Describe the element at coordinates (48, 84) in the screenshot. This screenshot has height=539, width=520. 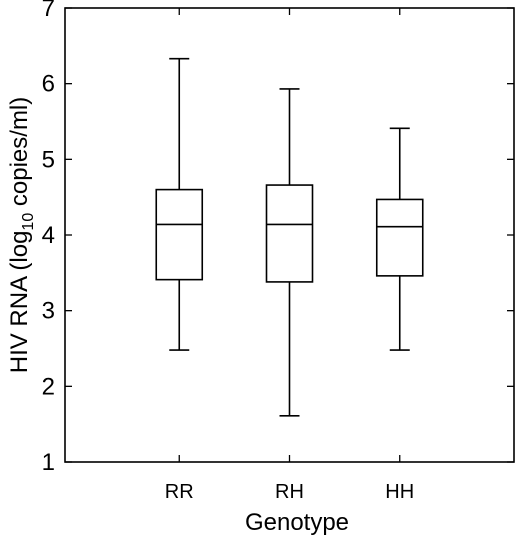
I see `y-tick-label: 6` at that location.